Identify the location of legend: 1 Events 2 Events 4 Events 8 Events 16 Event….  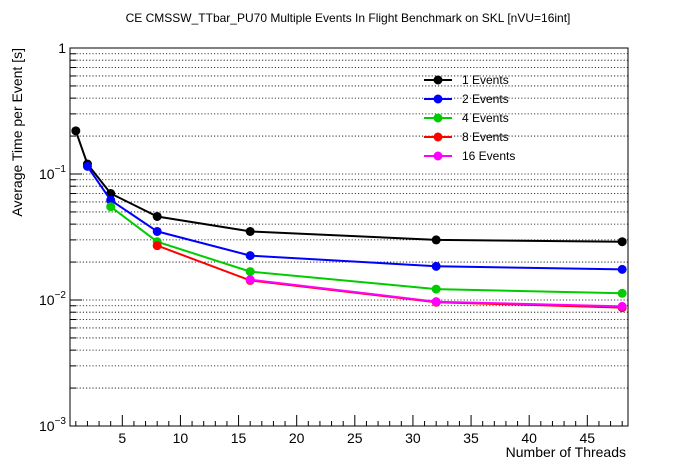
(469, 118).